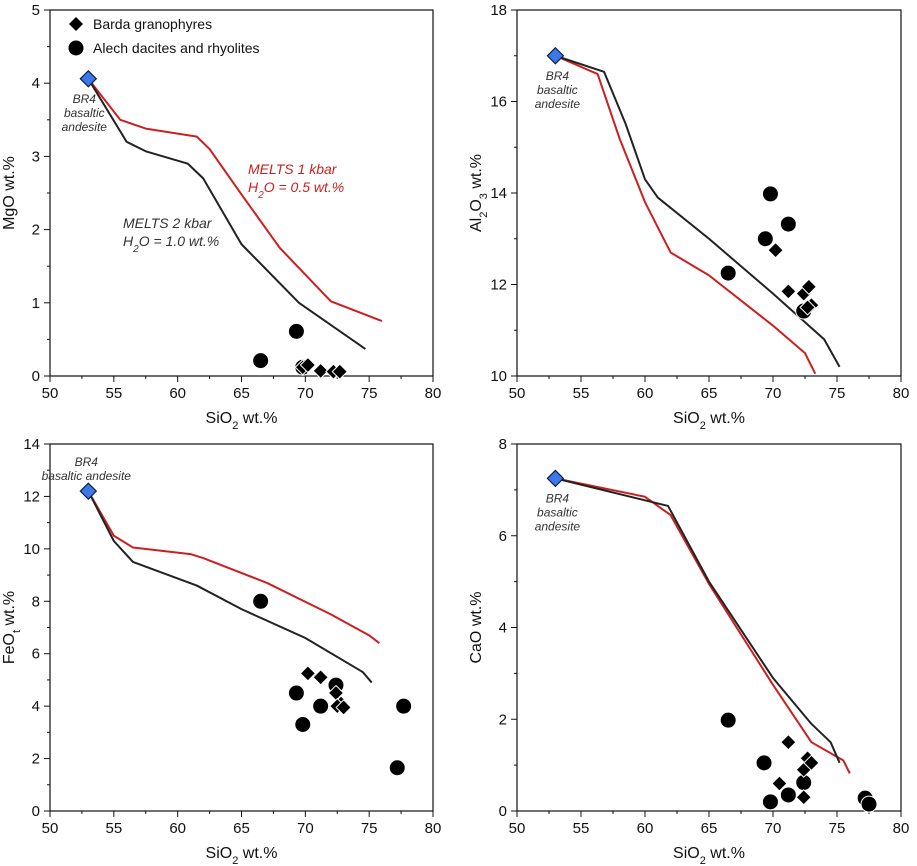  I want to click on y-tick-label: 6, so click(503, 536).